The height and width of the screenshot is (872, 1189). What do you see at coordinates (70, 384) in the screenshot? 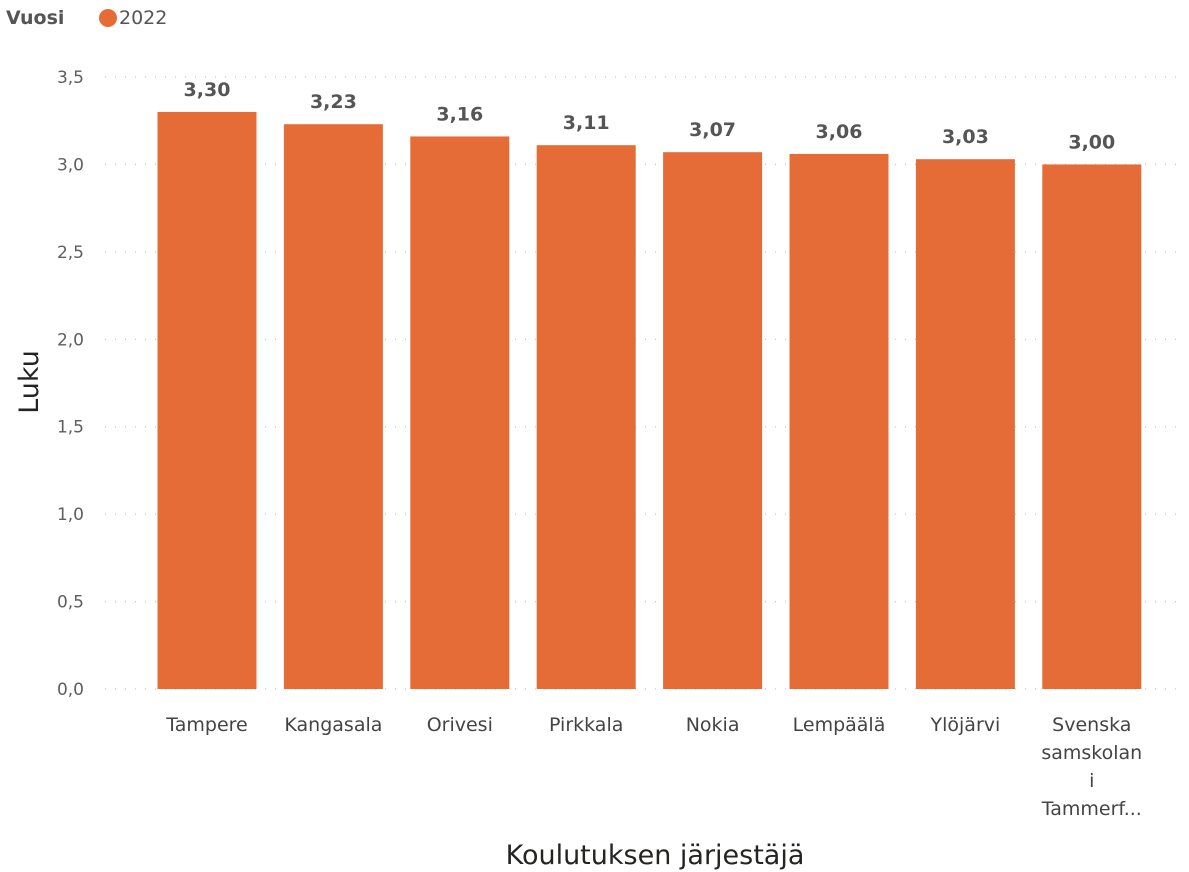
I see `y-axis-ticks: 0,0 0,5 1,0 1,5 2,0 2,5 3,0 3,5` at bounding box center [70, 384].